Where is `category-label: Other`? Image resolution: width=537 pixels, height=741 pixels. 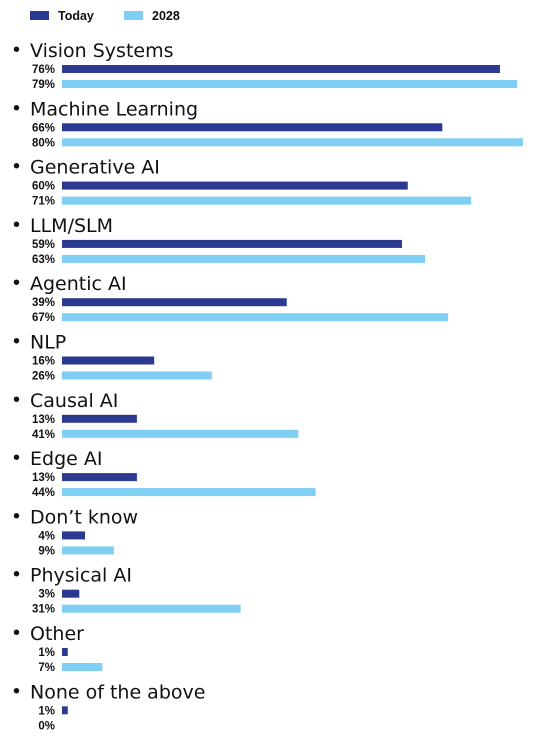
category-label: Other is located at coordinates (57, 634).